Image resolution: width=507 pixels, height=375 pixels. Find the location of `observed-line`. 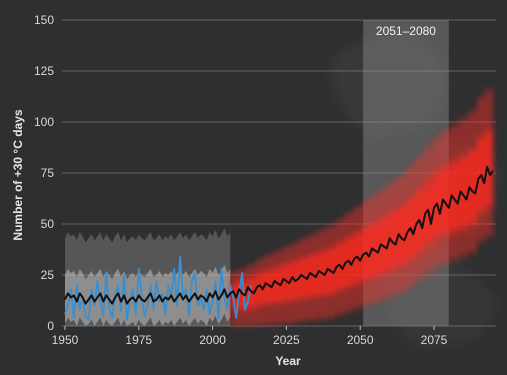

observed-line is located at coordinates (158, 288).